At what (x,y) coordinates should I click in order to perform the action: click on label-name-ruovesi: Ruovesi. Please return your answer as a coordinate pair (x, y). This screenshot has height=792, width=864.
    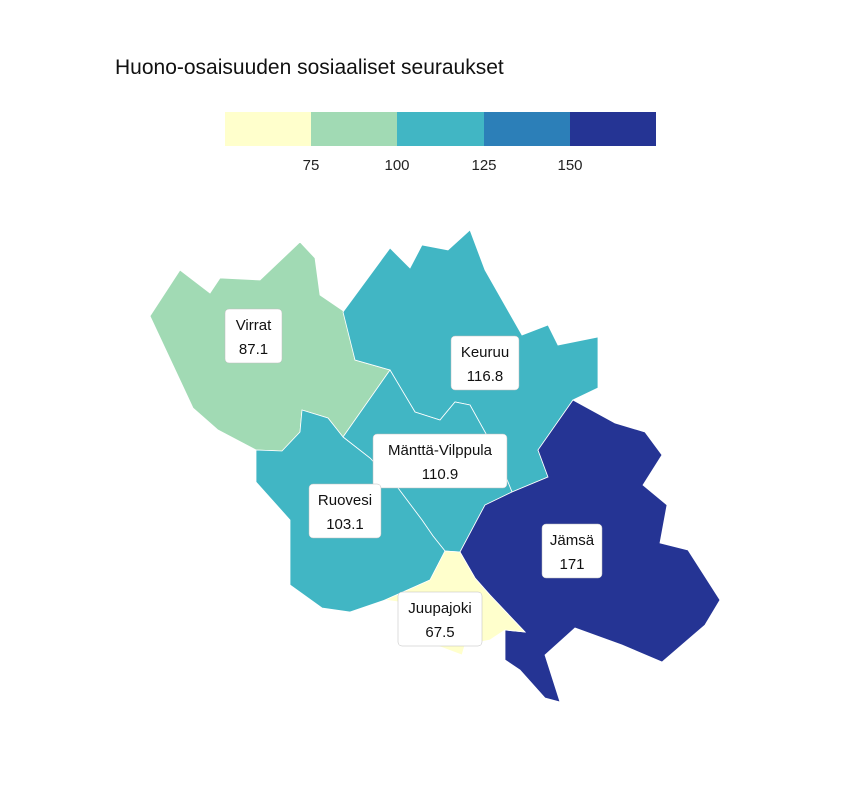
    Looking at the image, I should click on (345, 500).